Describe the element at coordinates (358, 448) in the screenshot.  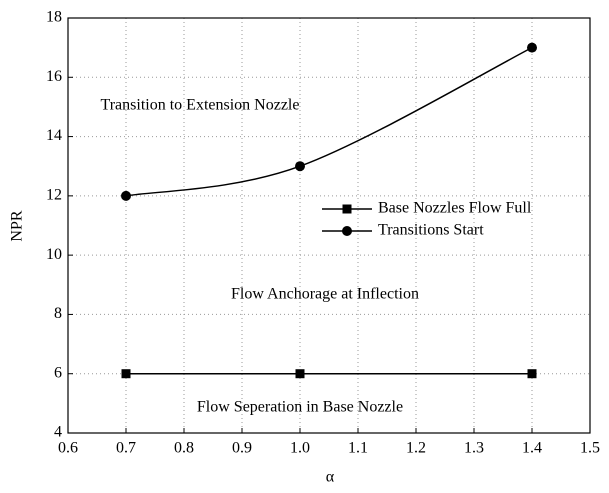
I see `x-tick-label: 1.1` at that location.